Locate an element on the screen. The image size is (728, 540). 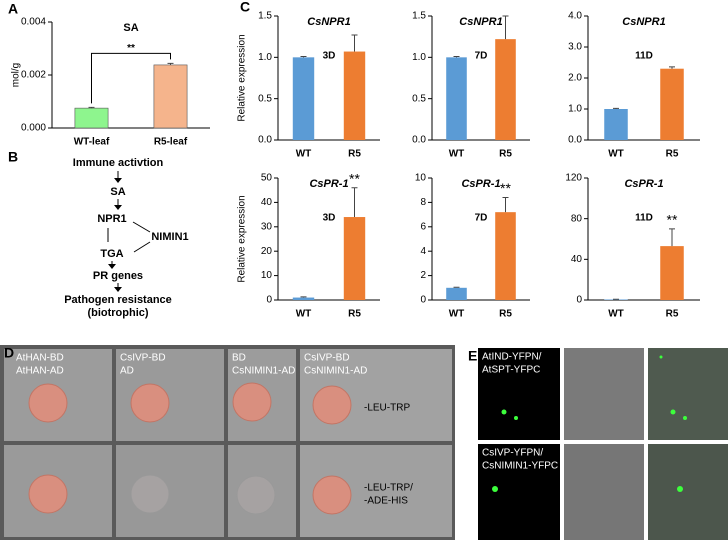
y-tick-label: 30 is located at coordinates (267, 226).